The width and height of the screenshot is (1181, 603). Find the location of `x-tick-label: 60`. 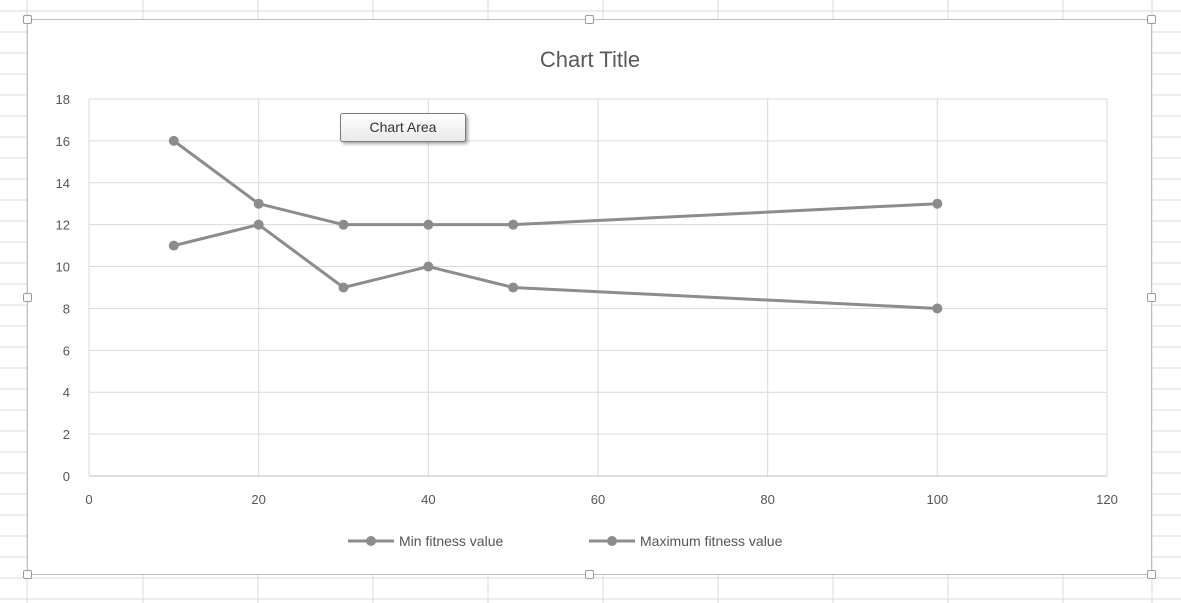

x-tick-label: 60 is located at coordinates (598, 499).